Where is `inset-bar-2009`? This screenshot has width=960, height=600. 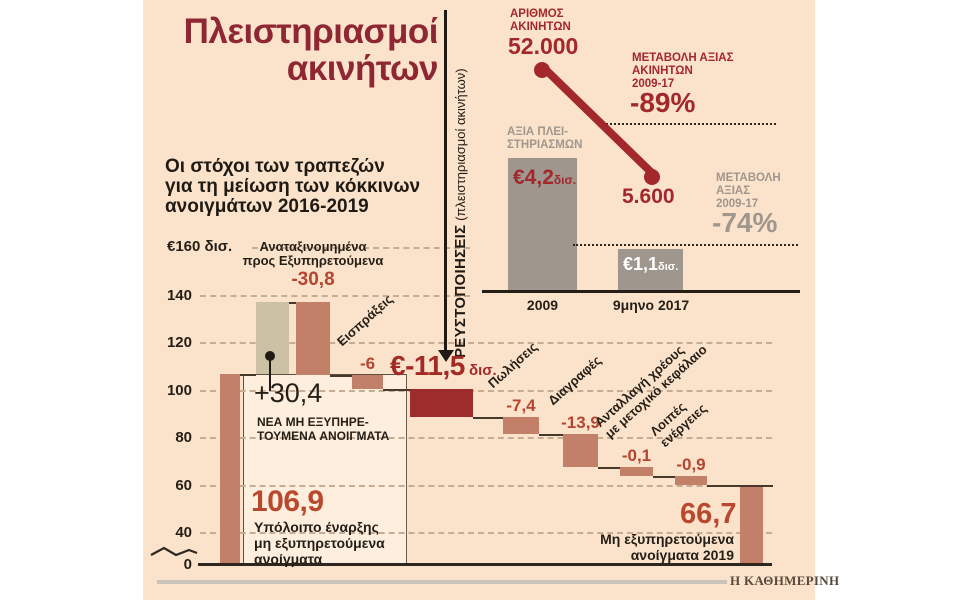
inset-bar-2009 is located at coordinates (542, 224).